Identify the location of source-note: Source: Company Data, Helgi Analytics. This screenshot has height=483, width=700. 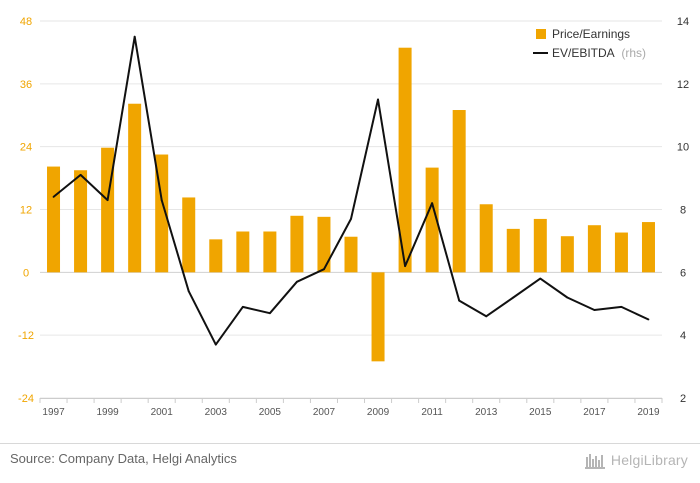
(123, 458).